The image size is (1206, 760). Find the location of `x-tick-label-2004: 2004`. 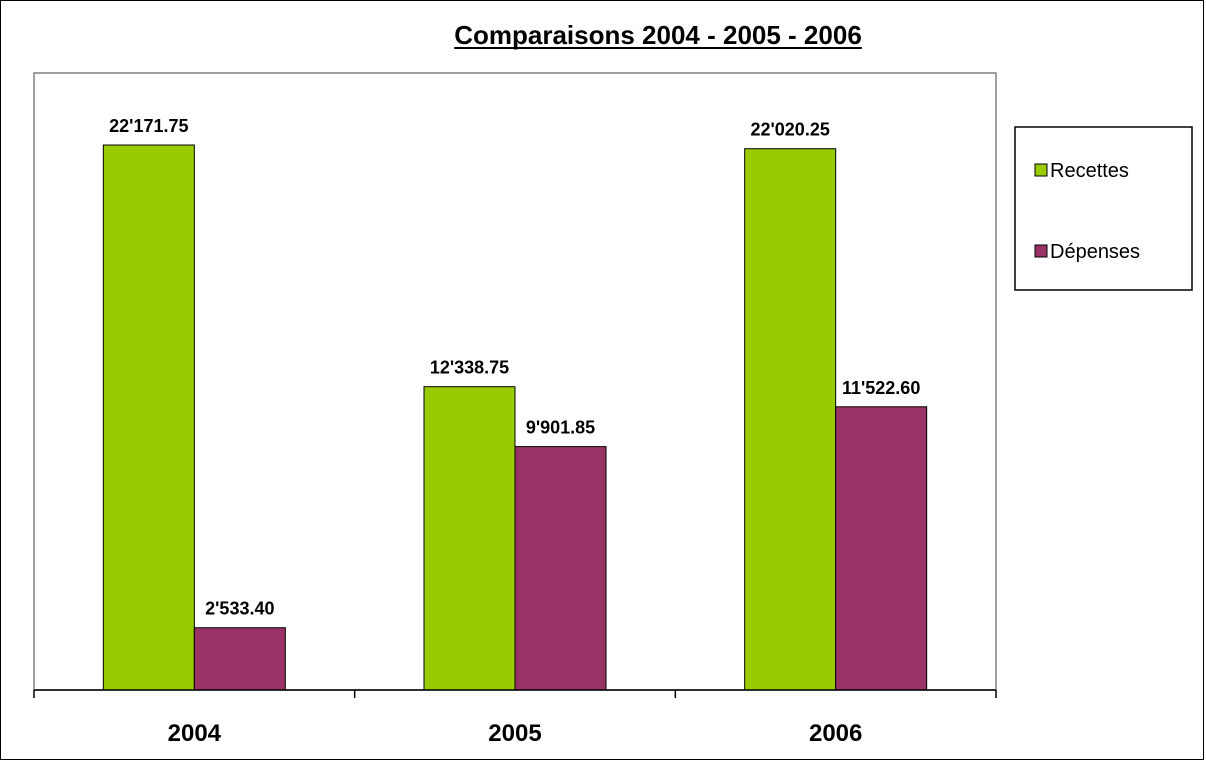

x-tick-label-2004: 2004 is located at coordinates (195, 733).